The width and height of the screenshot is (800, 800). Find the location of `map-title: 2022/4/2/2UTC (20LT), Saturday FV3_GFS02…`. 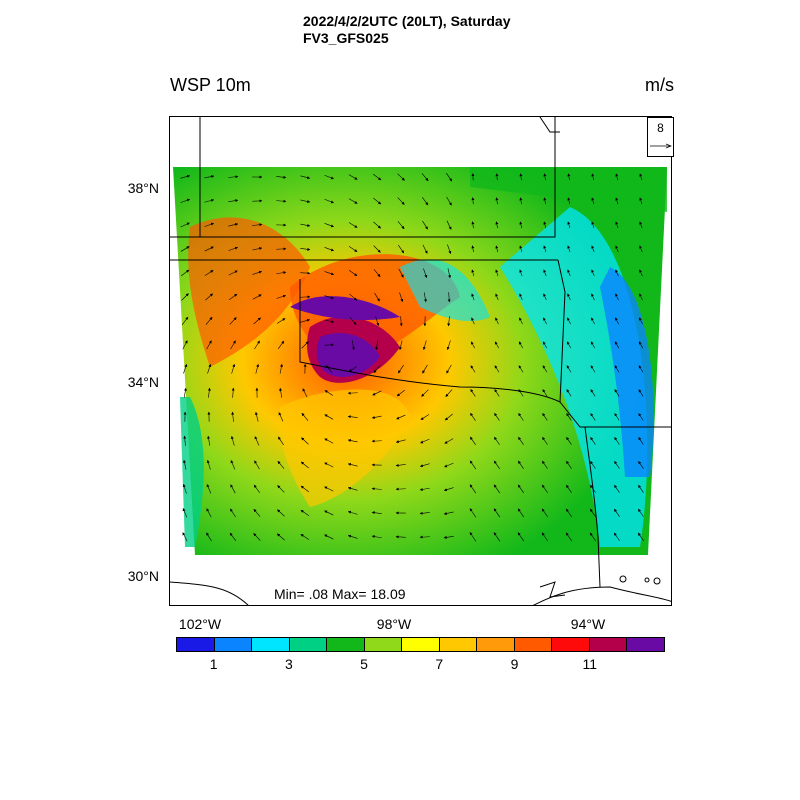

map-title: 2022/4/2/2UTC (20LT), Saturday FV3_GFS02… is located at coordinates (406, 30).